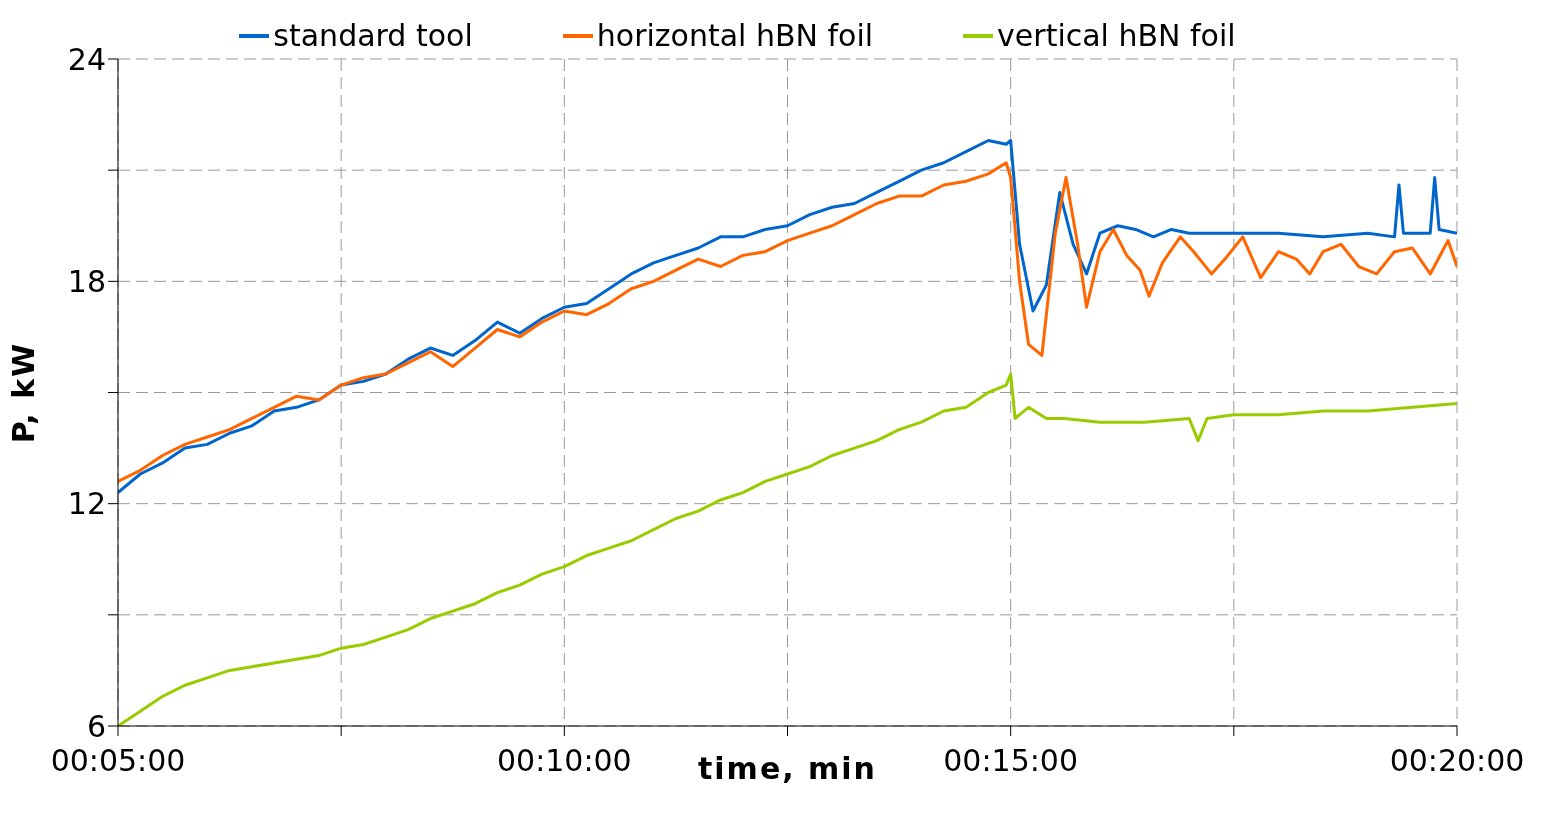 The image size is (1545, 814). What do you see at coordinates (86, 281) in the screenshot?
I see `y-tick-label: 18` at bounding box center [86, 281].